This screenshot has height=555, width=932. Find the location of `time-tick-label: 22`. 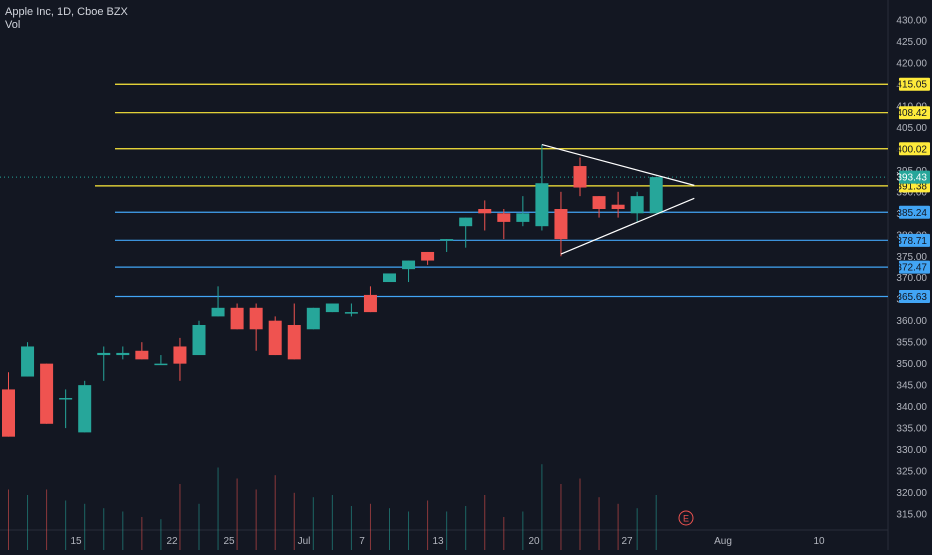

time-tick-label: 22 is located at coordinates (172, 541).